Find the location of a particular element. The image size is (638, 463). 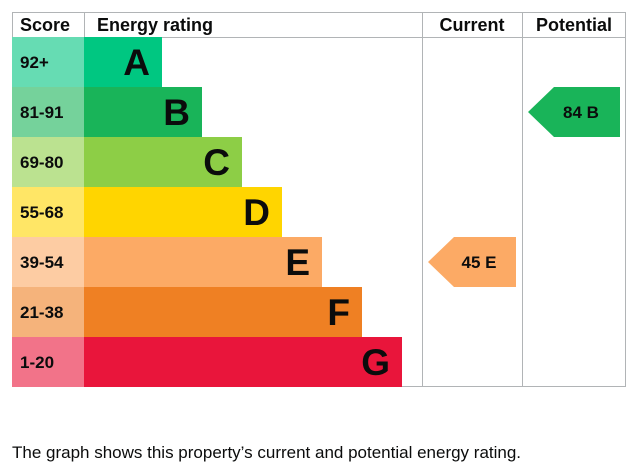

current-rating-arrow is located at coordinates (472, 262).